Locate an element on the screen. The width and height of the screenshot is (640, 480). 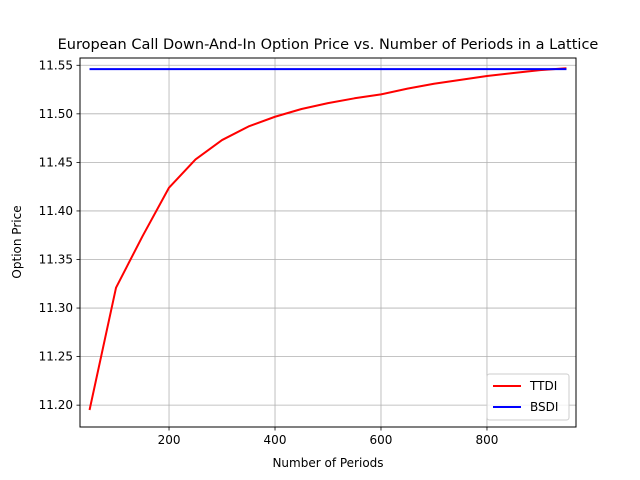
y-tick-label: 11.30 is located at coordinates (56, 308).